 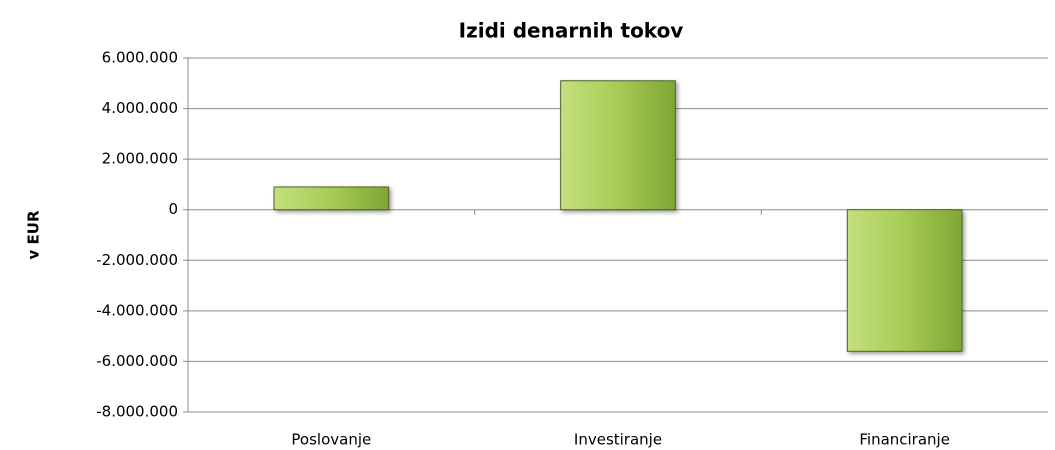 What do you see at coordinates (34, 234) in the screenshot?
I see `y-axis-label: v EUR` at bounding box center [34, 234].